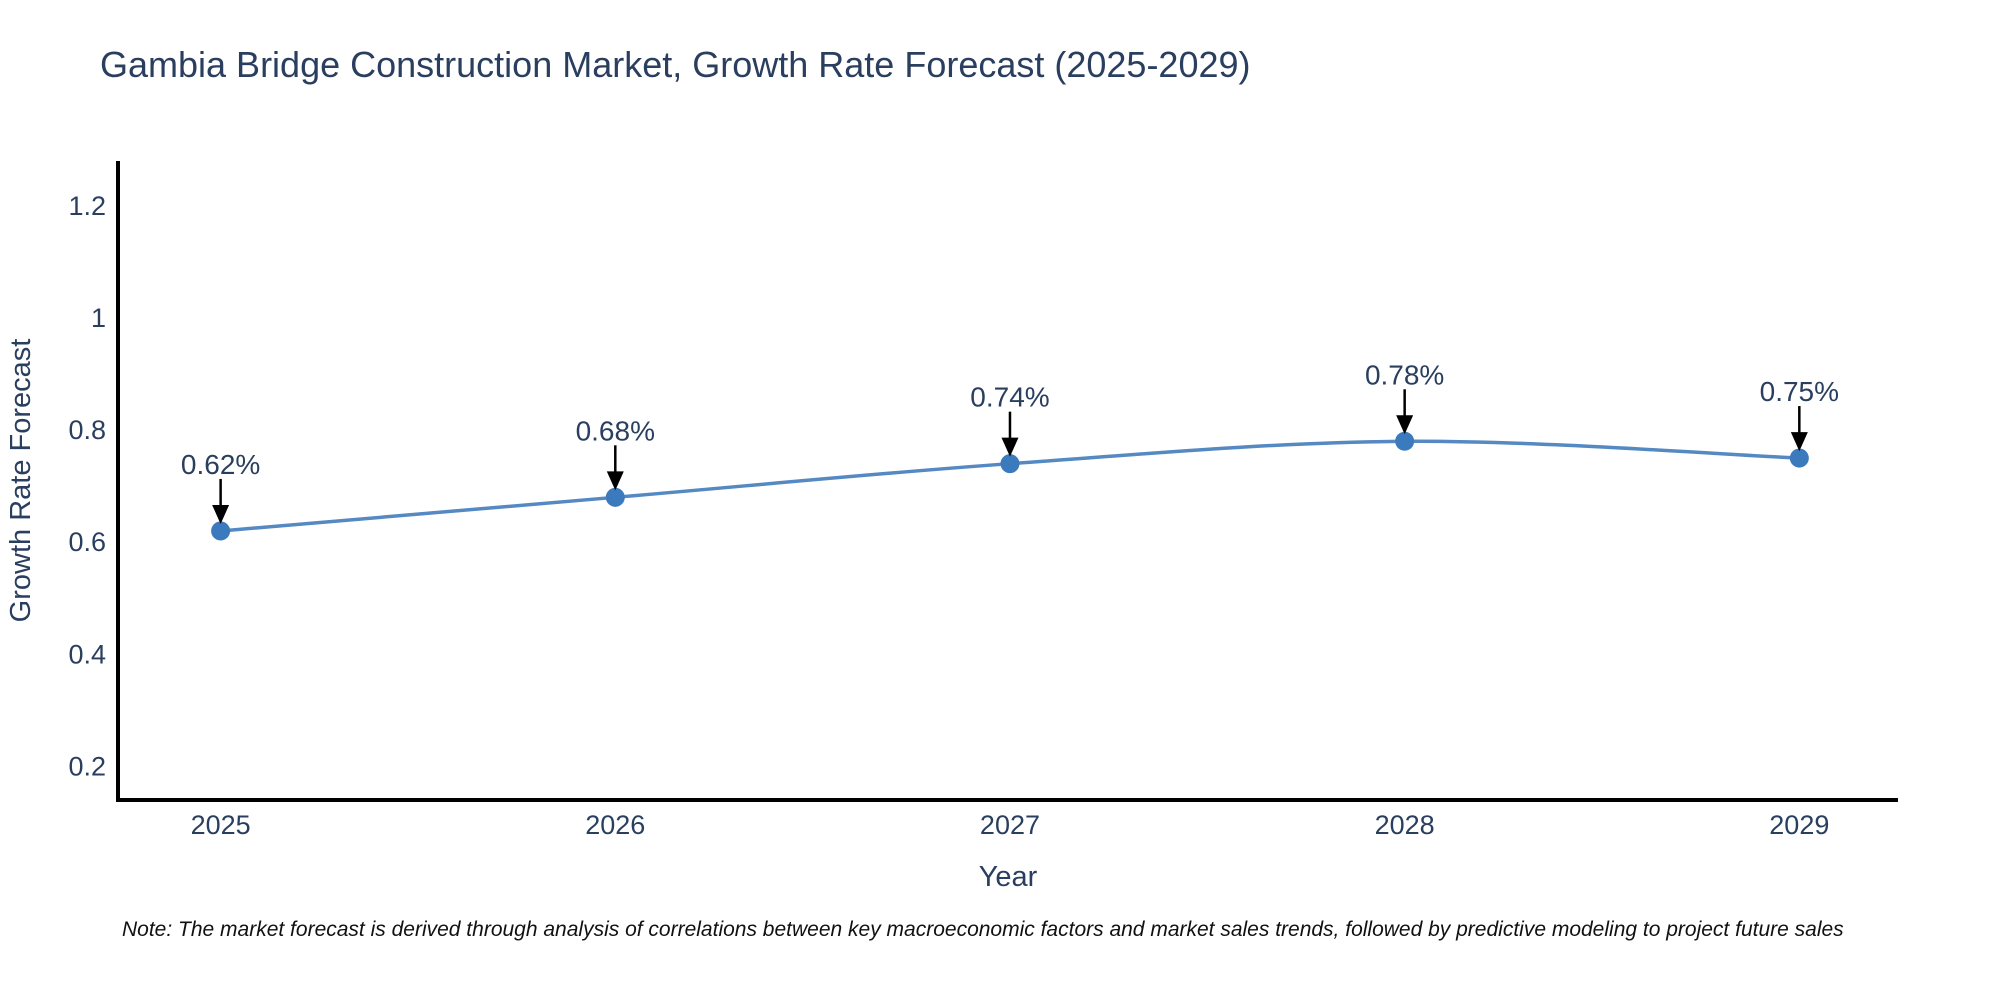 The width and height of the screenshot is (2000, 1000). I want to click on data-point-value-label: 0.68%, so click(615, 430).